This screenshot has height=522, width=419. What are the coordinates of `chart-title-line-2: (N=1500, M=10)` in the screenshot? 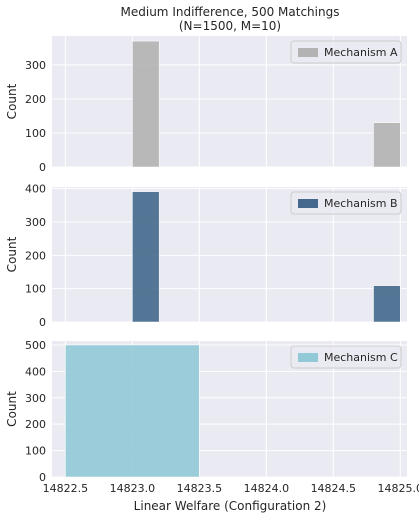 It's located at (230, 26).